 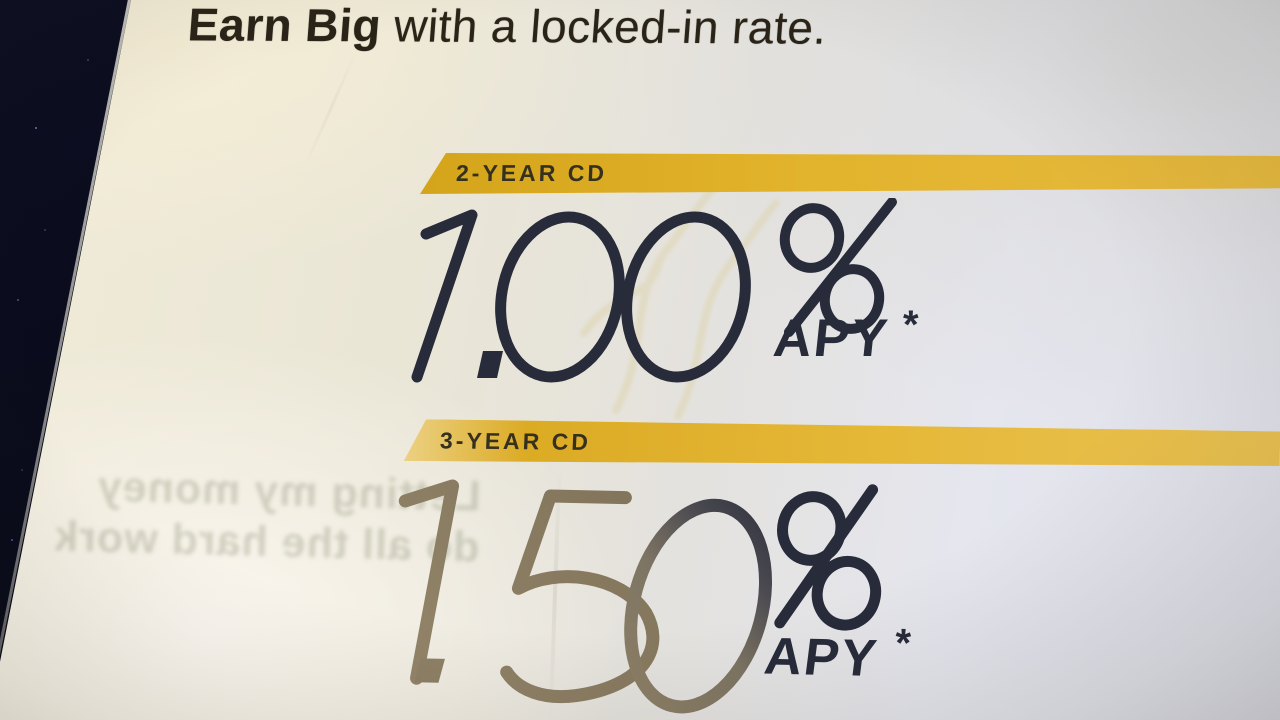 I want to click on headline-emphasis: Earn Big, so click(x=285, y=26).